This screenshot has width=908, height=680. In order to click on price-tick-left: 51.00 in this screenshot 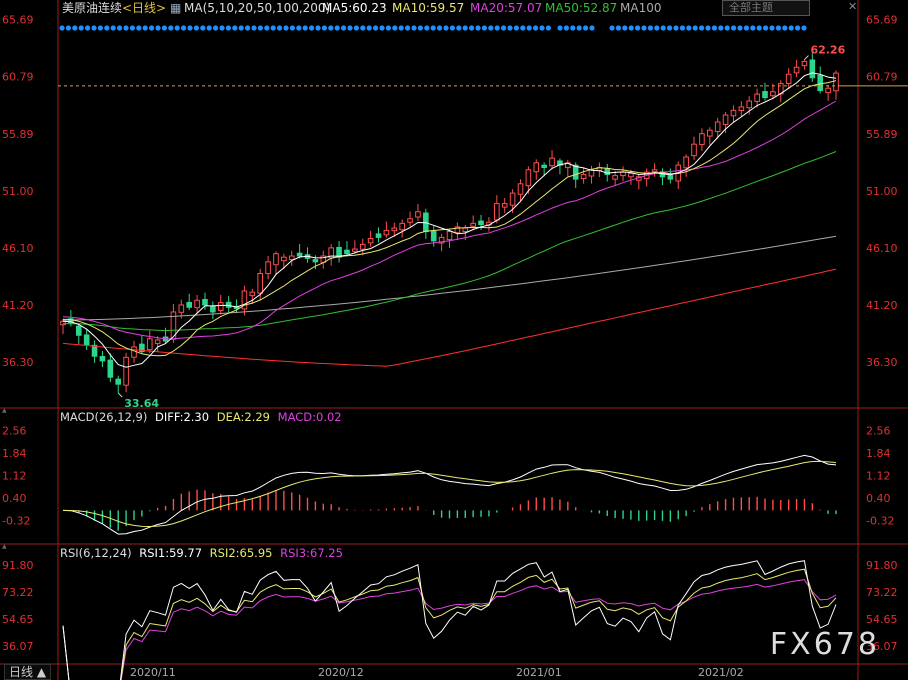, I will do `click(18, 191)`.